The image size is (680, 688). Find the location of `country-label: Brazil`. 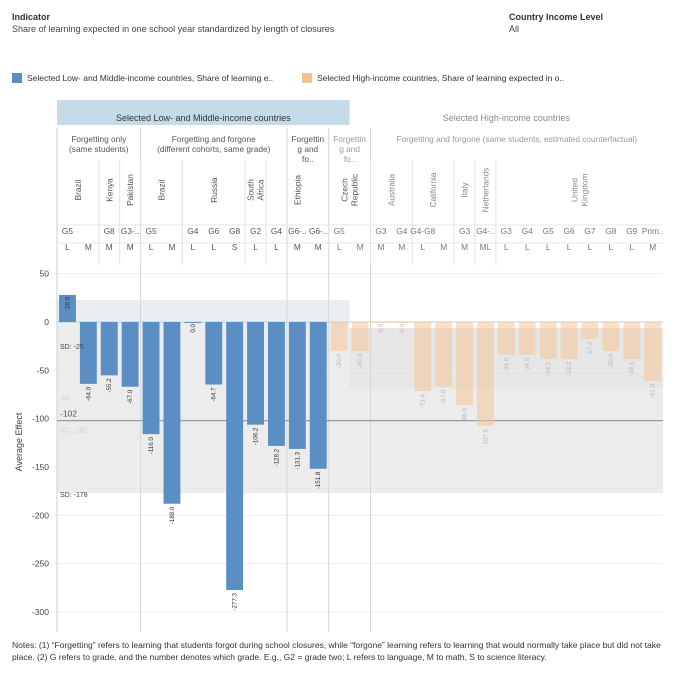

country-label: Brazil is located at coordinates (78, 189).